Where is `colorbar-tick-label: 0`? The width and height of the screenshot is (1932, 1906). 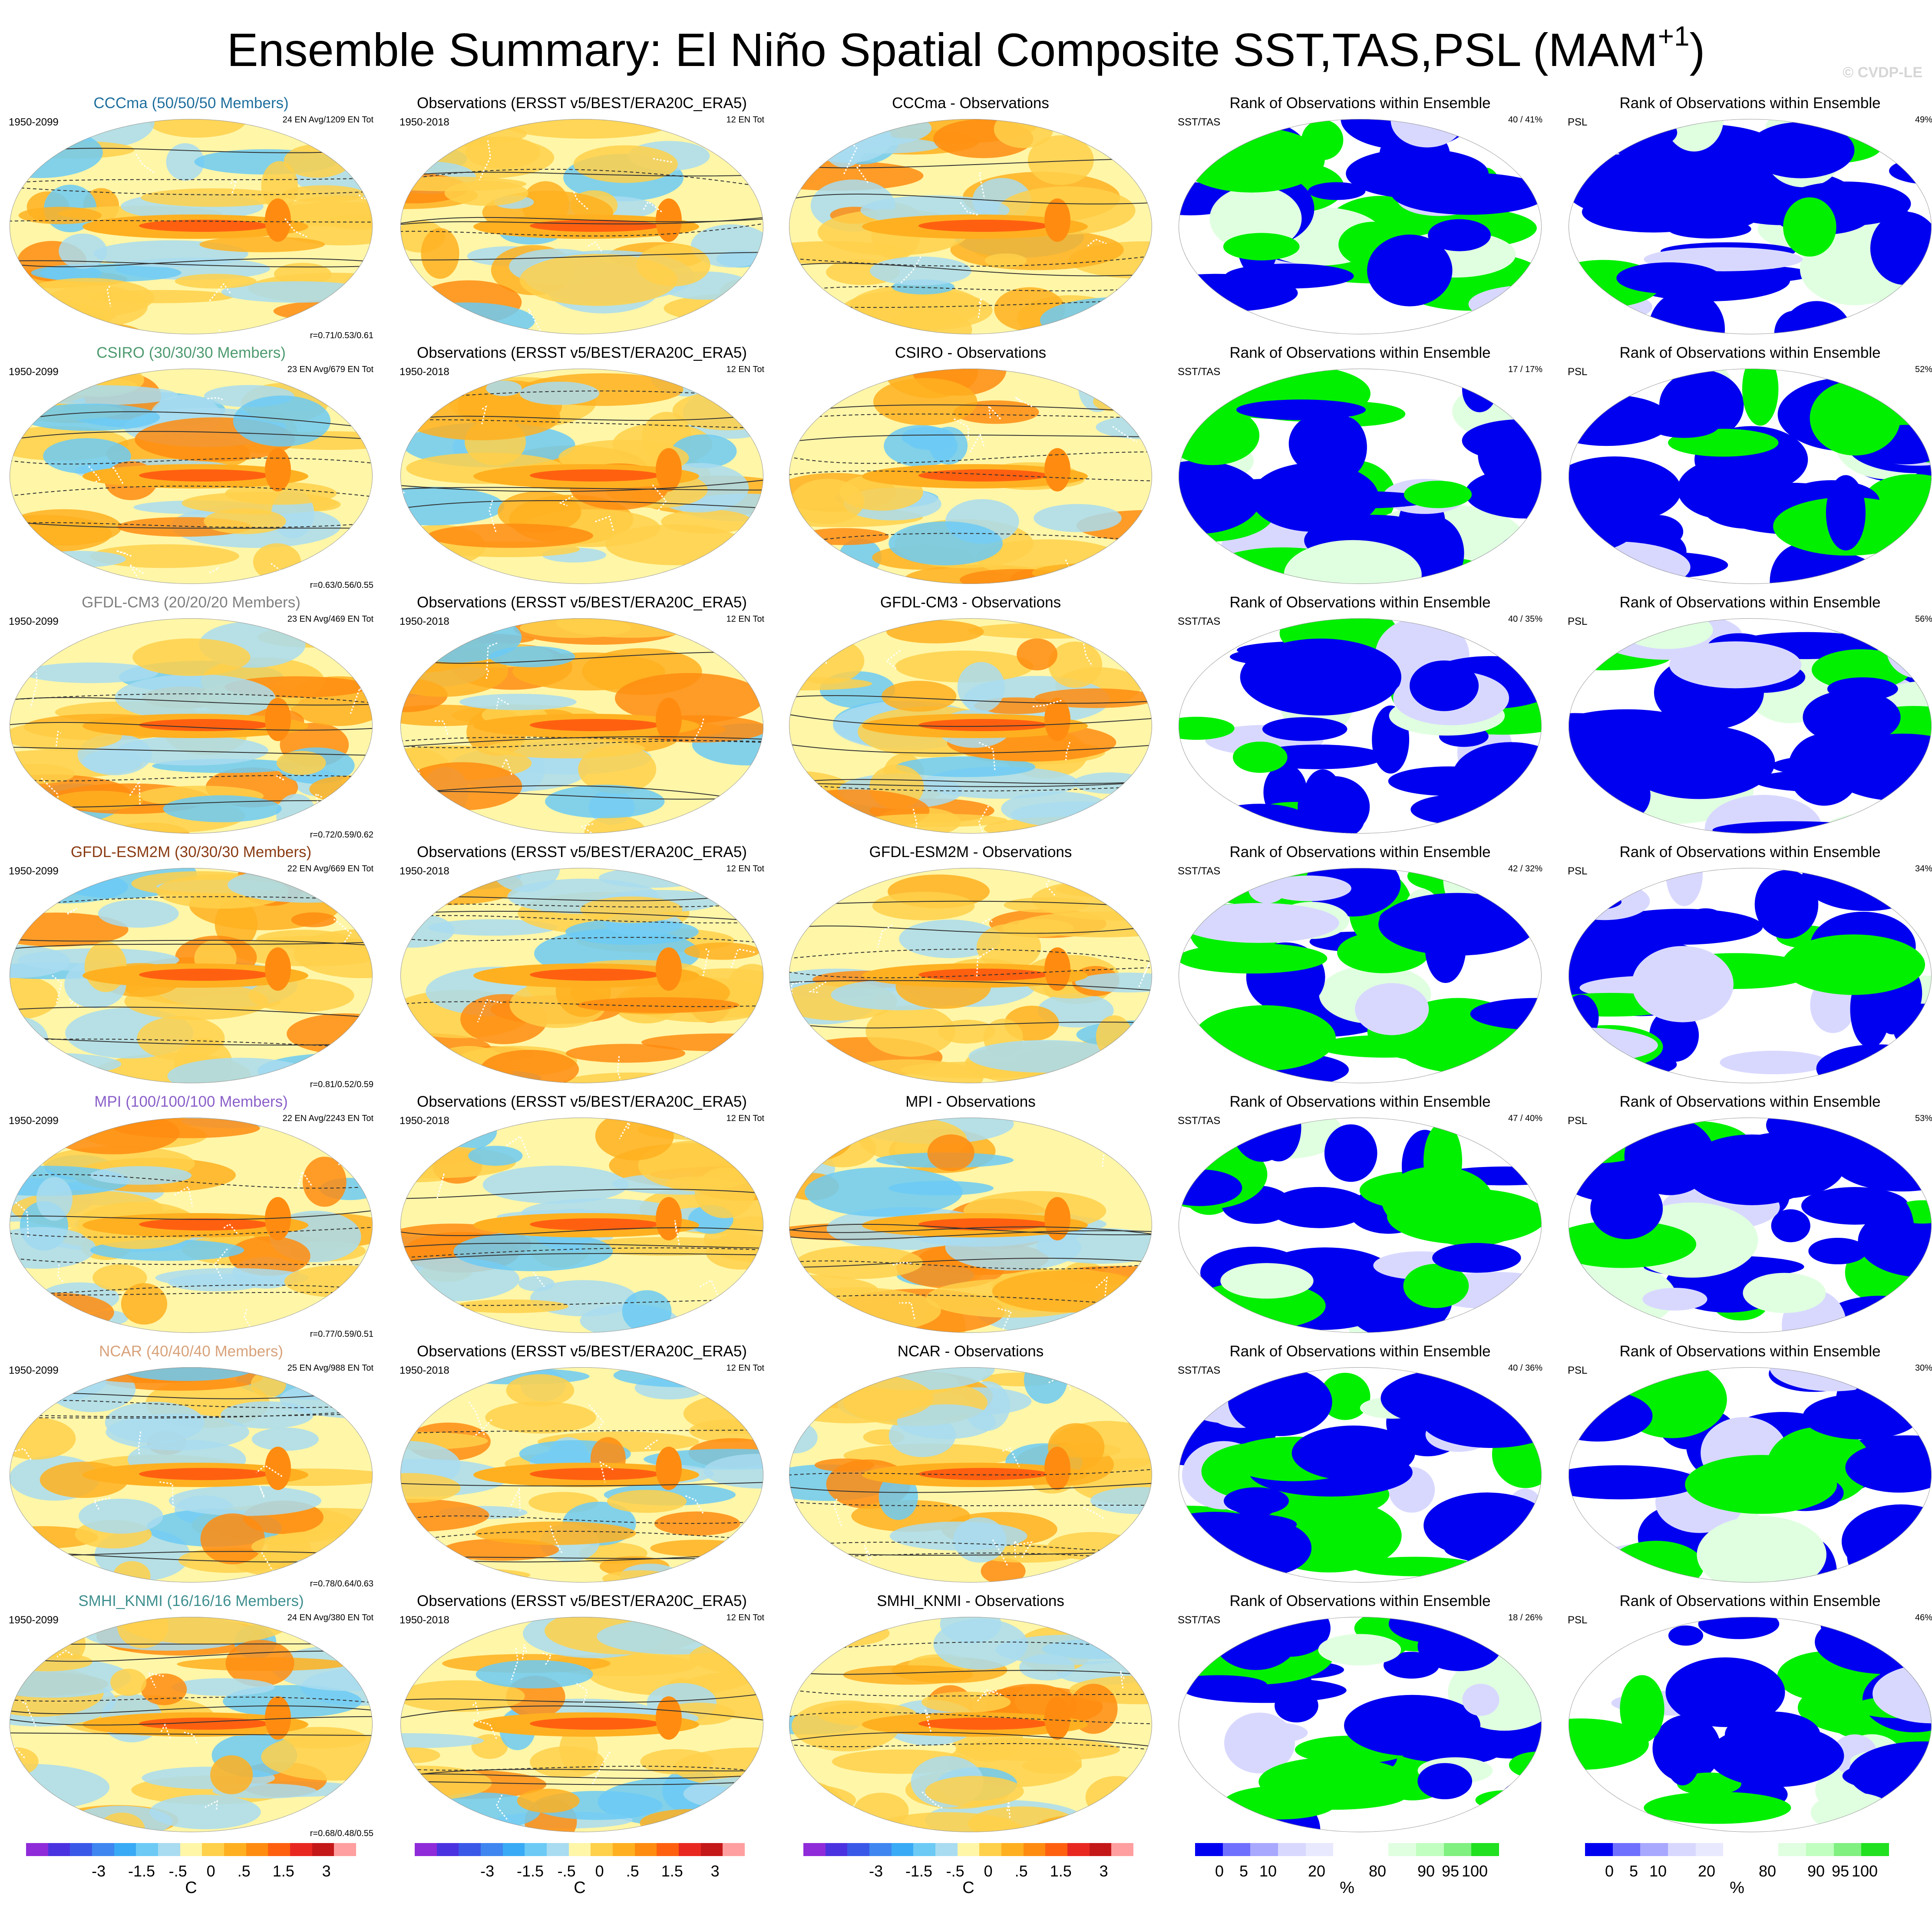
colorbar-tick-label: 0 is located at coordinates (210, 1871).